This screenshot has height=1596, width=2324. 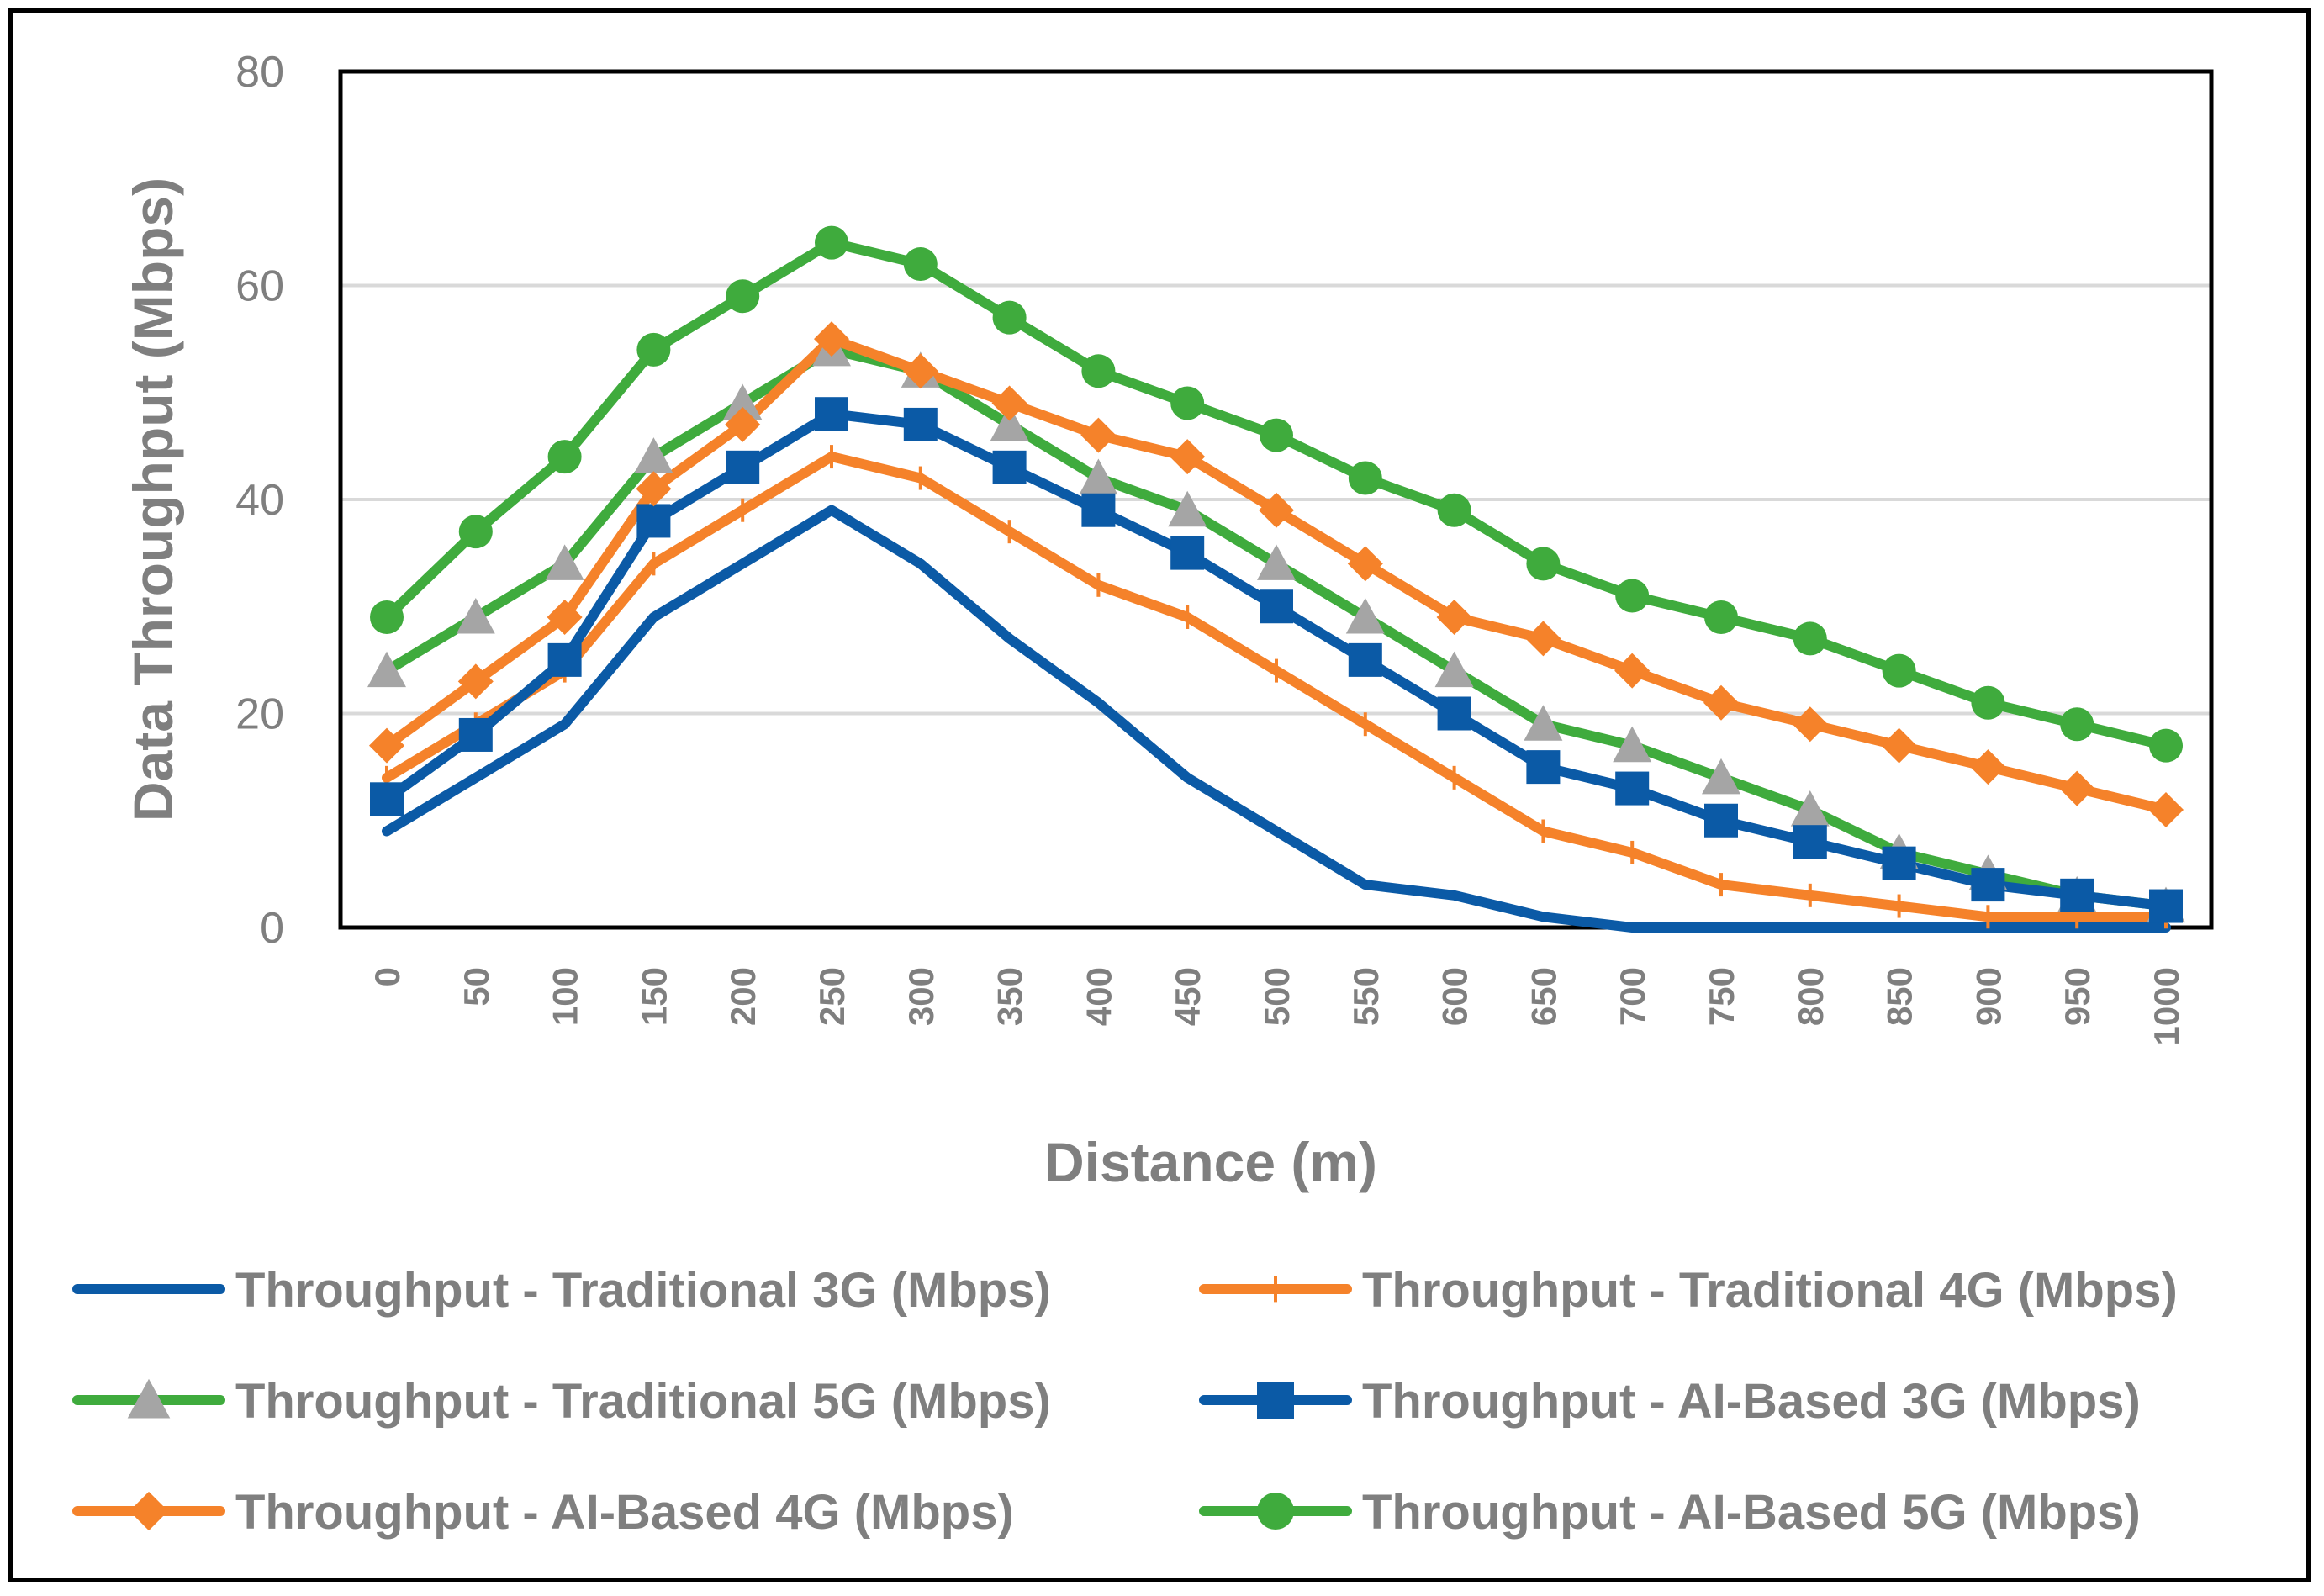 What do you see at coordinates (476, 987) in the screenshot?
I see `x-tick-label: 50` at bounding box center [476, 987].